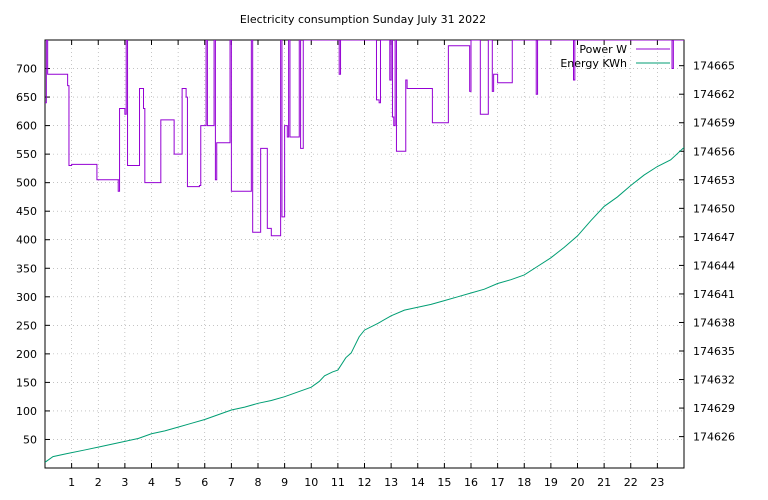 Image resolution: width=768 pixels, height=500 pixels. Describe the element at coordinates (26, 97) in the screenshot. I see `y-tick-label: 650` at that location.